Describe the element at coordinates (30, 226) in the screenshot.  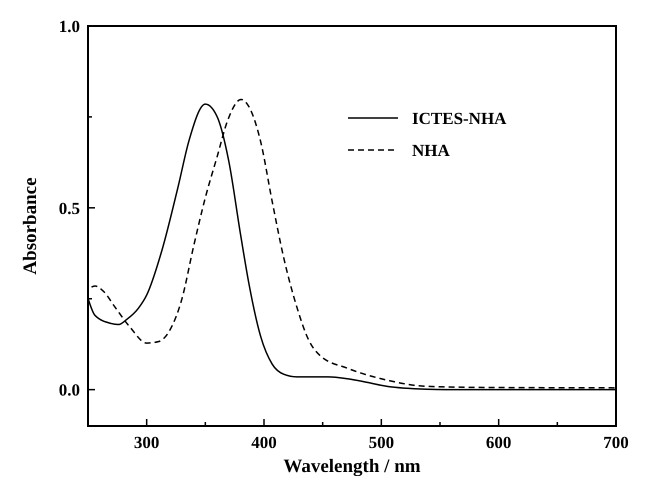
I see `y-axis-title: Absorbance` at that location.